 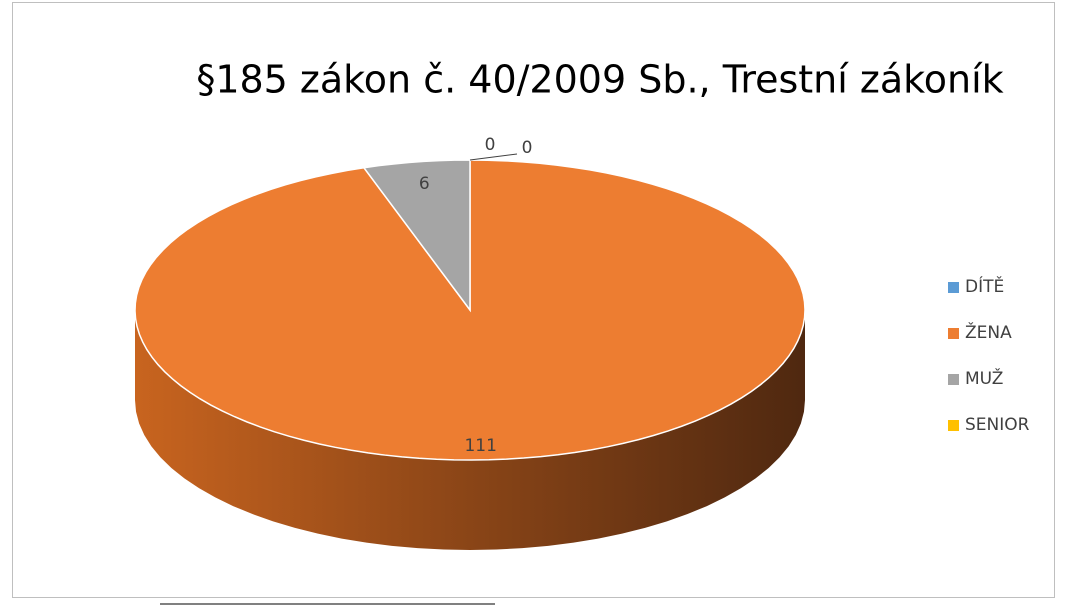 I want to click on legend-label: DÍTĚ, so click(x=984, y=286).